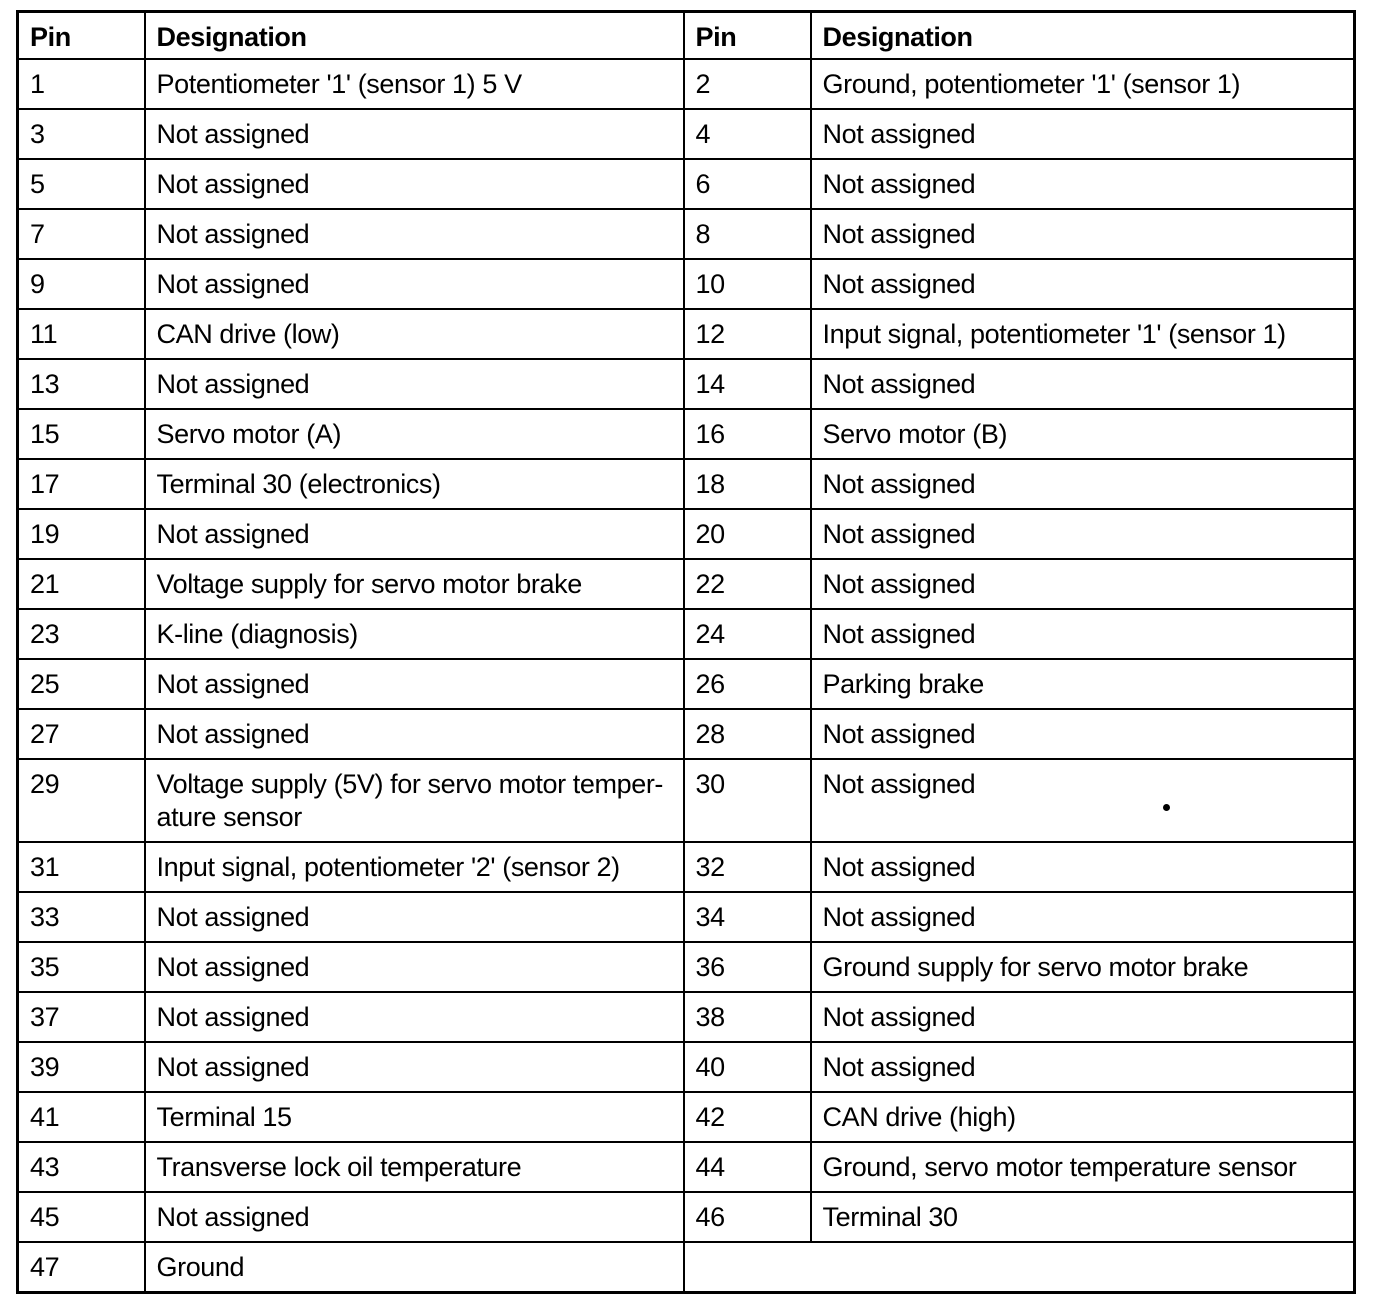 This screenshot has height=1304, width=1376. I want to click on header-row: Pin Designation Pin Designation, so click(686, 35).